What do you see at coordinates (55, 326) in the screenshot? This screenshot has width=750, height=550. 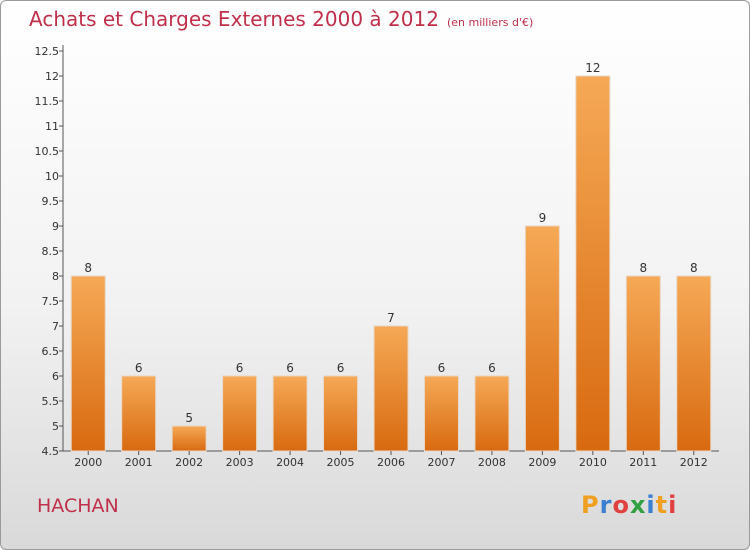 I see `y-tick-label: 7` at bounding box center [55, 326].